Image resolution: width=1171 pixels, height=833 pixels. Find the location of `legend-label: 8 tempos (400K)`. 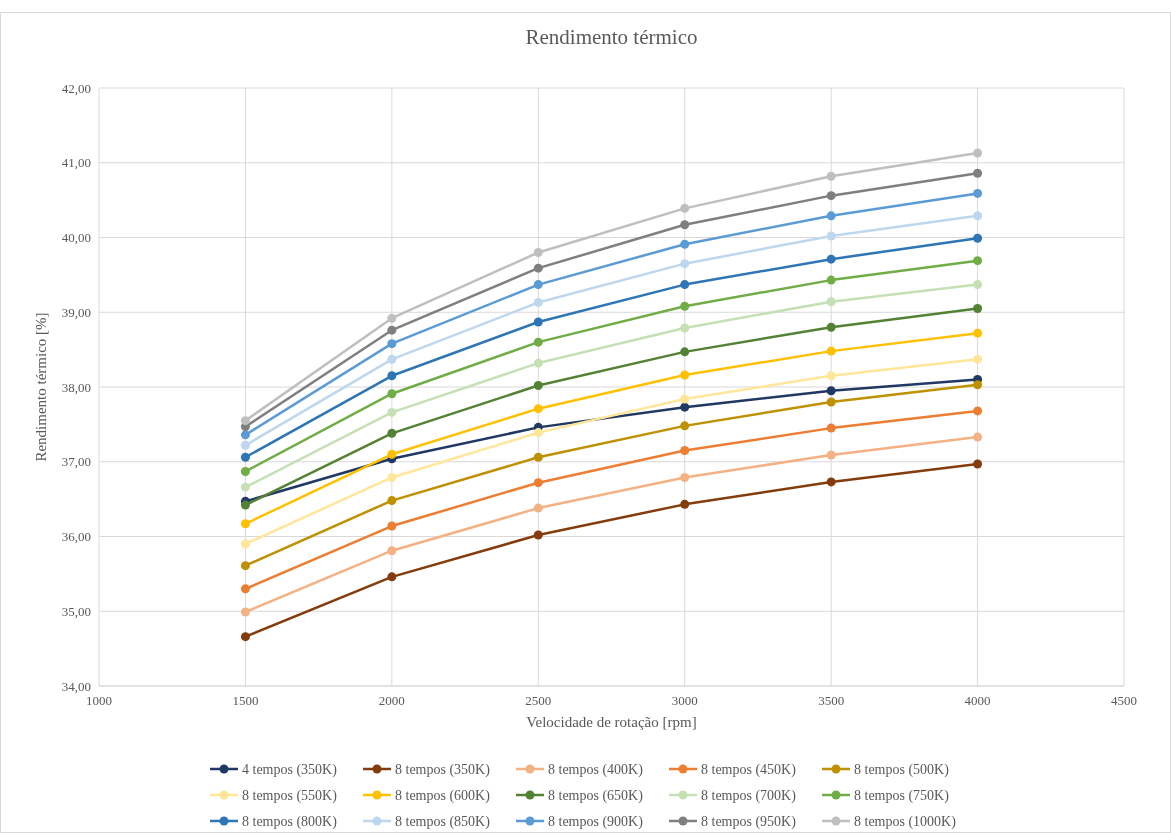

legend-label: 8 tempos (400K) is located at coordinates (596, 769).